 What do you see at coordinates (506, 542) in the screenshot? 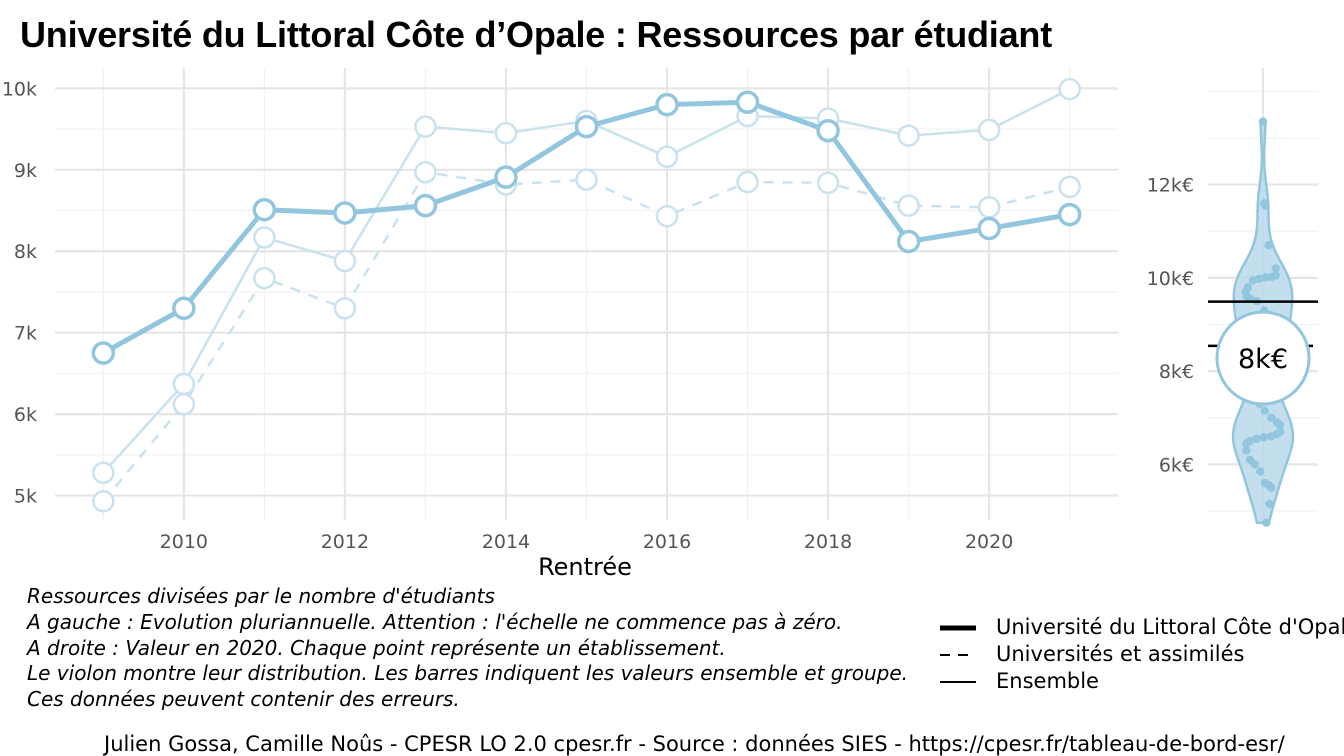
I see `x-tick-label: 2014` at bounding box center [506, 542].